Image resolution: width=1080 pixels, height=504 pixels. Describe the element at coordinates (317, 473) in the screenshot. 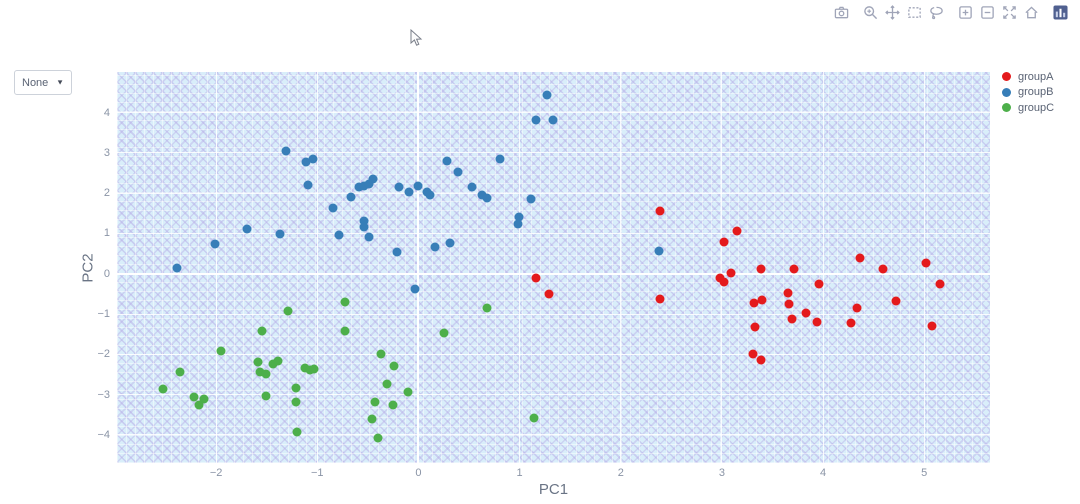

I see `x-tick-label: −1` at that location.